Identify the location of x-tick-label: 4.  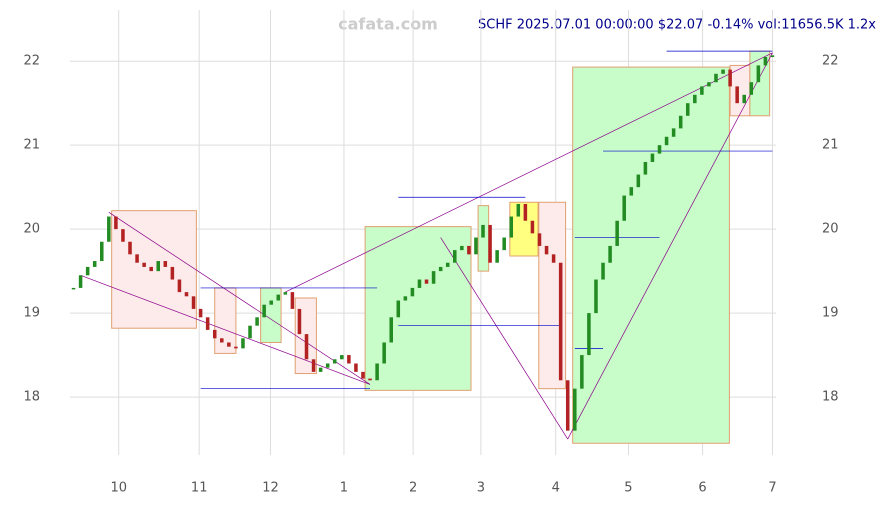
(556, 488).